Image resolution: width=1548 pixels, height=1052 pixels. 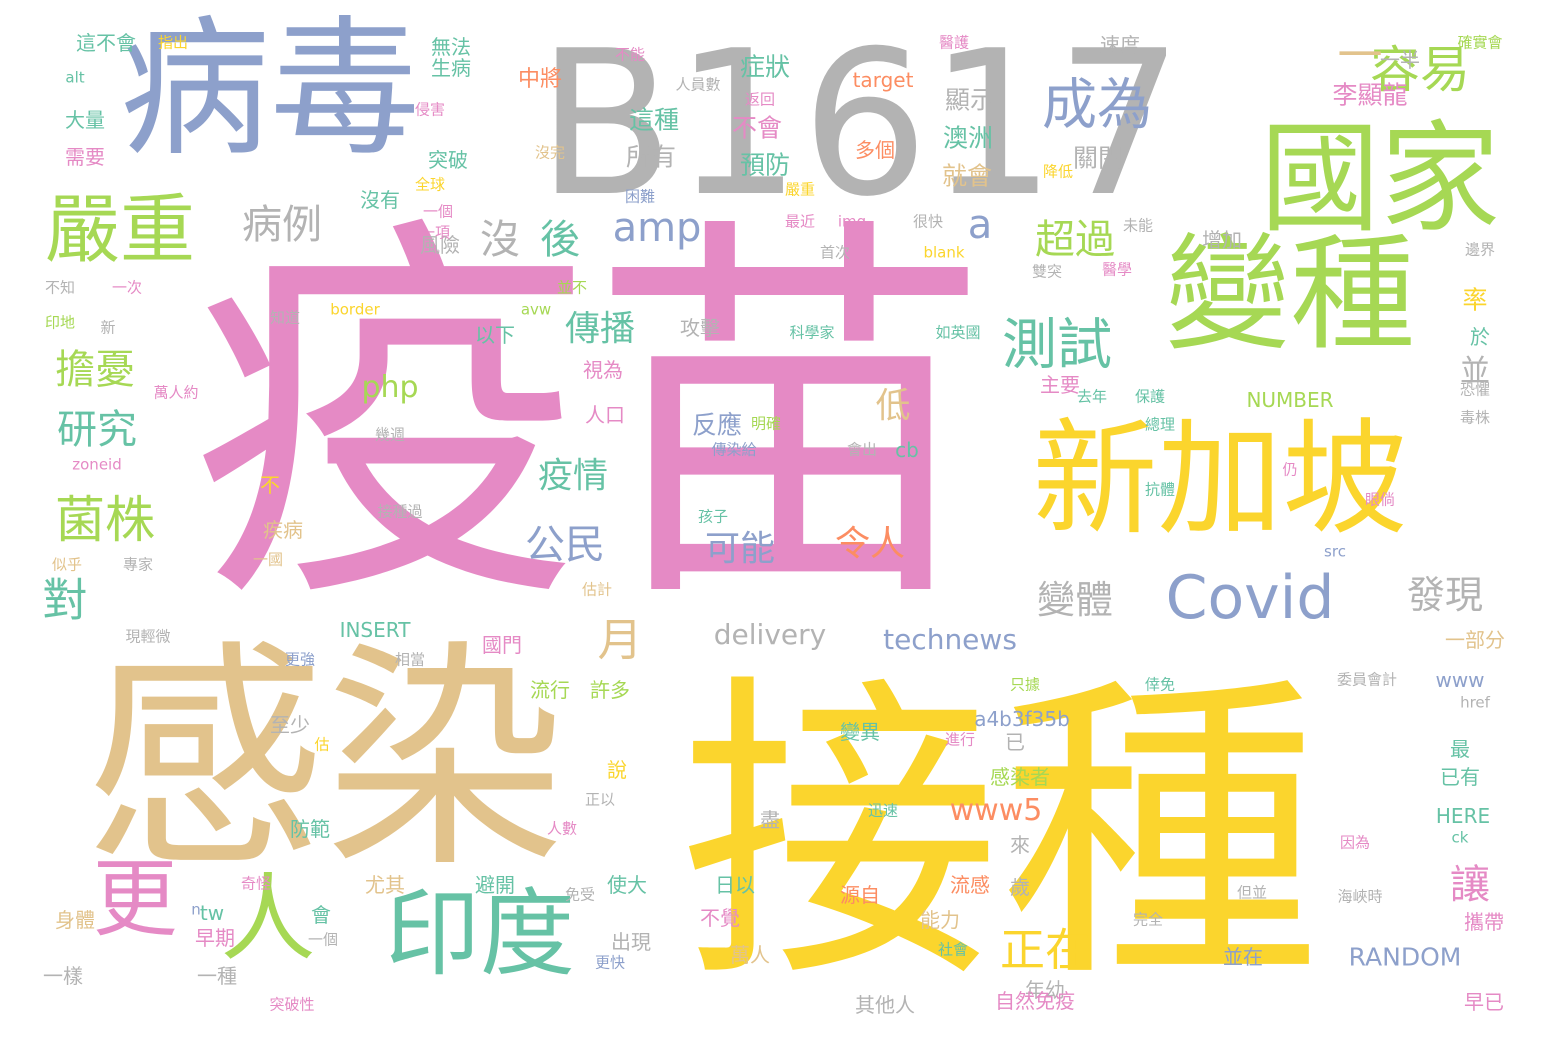 What do you see at coordinates (1460, 777) in the screenshot?
I see `cloud-word: 已有` at bounding box center [1460, 777].